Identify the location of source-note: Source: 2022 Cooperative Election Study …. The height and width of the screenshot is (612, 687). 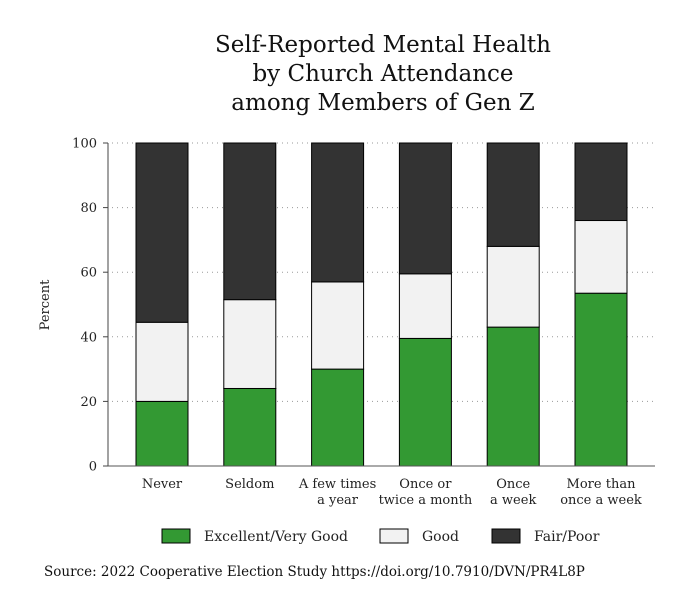
(314, 572).